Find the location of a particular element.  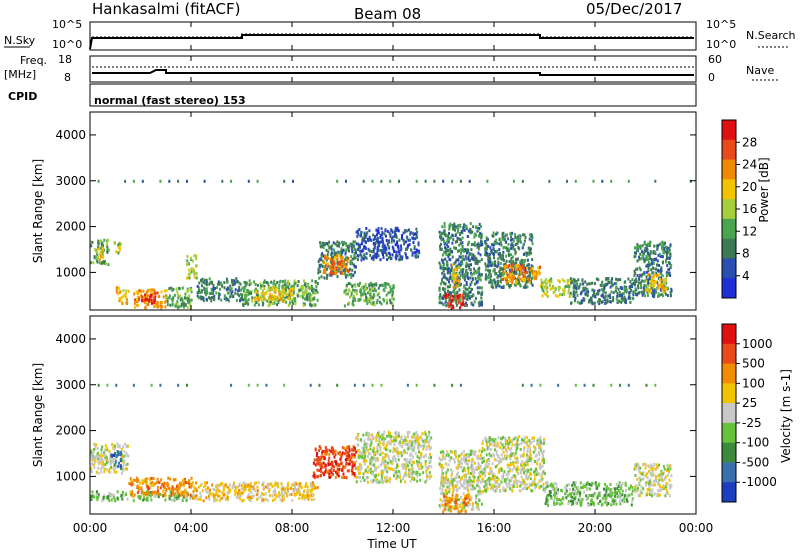

freq-trace is located at coordinates (393, 72).